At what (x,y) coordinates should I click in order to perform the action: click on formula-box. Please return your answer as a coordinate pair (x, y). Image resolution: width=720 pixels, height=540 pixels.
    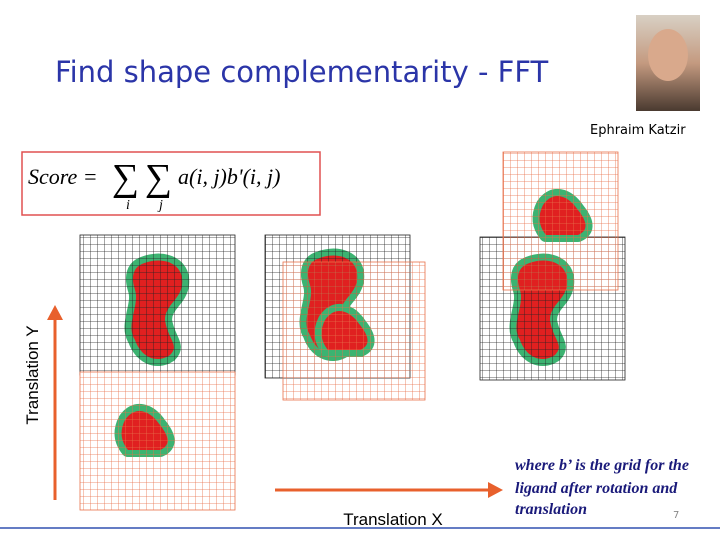
    Looking at the image, I should click on (171, 183).